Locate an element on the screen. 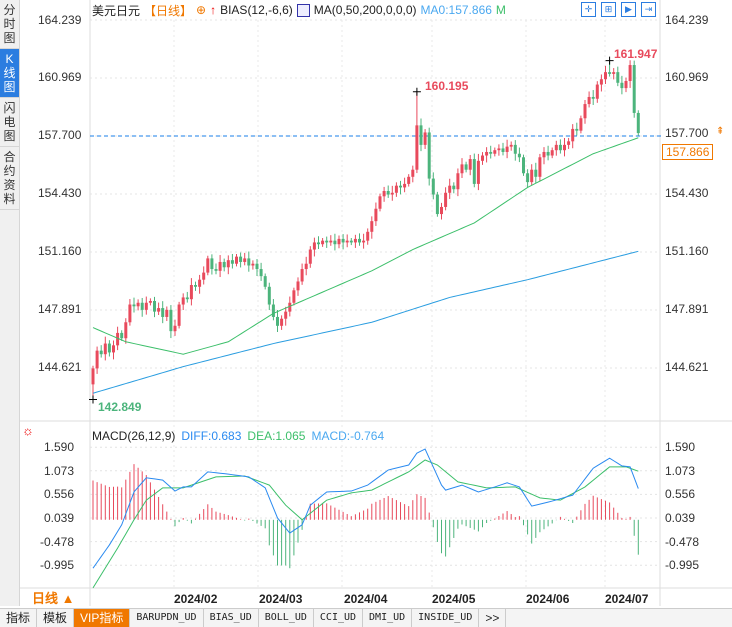 Image resolution: width=732 pixels, height=627 pixels. tab-cci: CCI_UD is located at coordinates (339, 618).